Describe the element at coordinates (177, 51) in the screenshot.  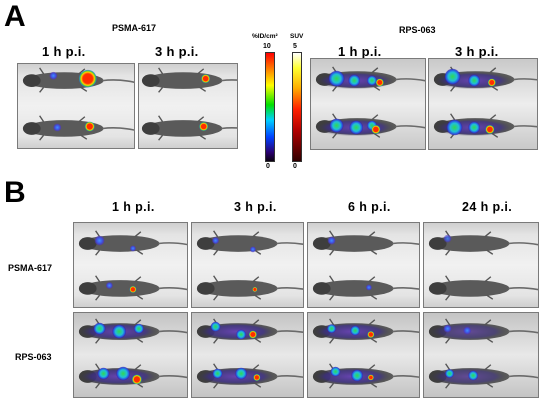
I see `panel-a-psma-3h-label: 3 h p.i.` at that location.